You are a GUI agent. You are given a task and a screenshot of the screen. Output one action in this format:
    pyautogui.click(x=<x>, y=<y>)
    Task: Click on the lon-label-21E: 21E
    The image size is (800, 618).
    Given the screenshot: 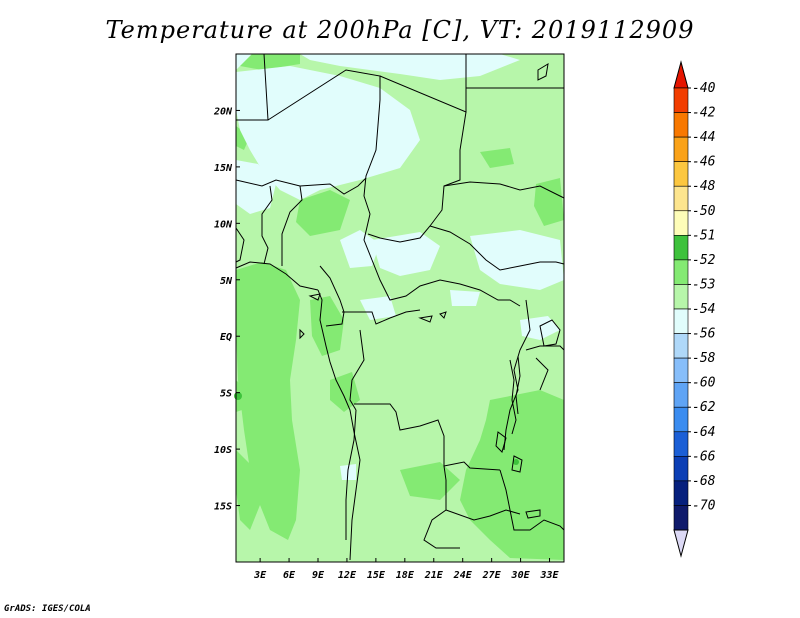 What is the action you would take?
    pyautogui.click(x=434, y=575)
    